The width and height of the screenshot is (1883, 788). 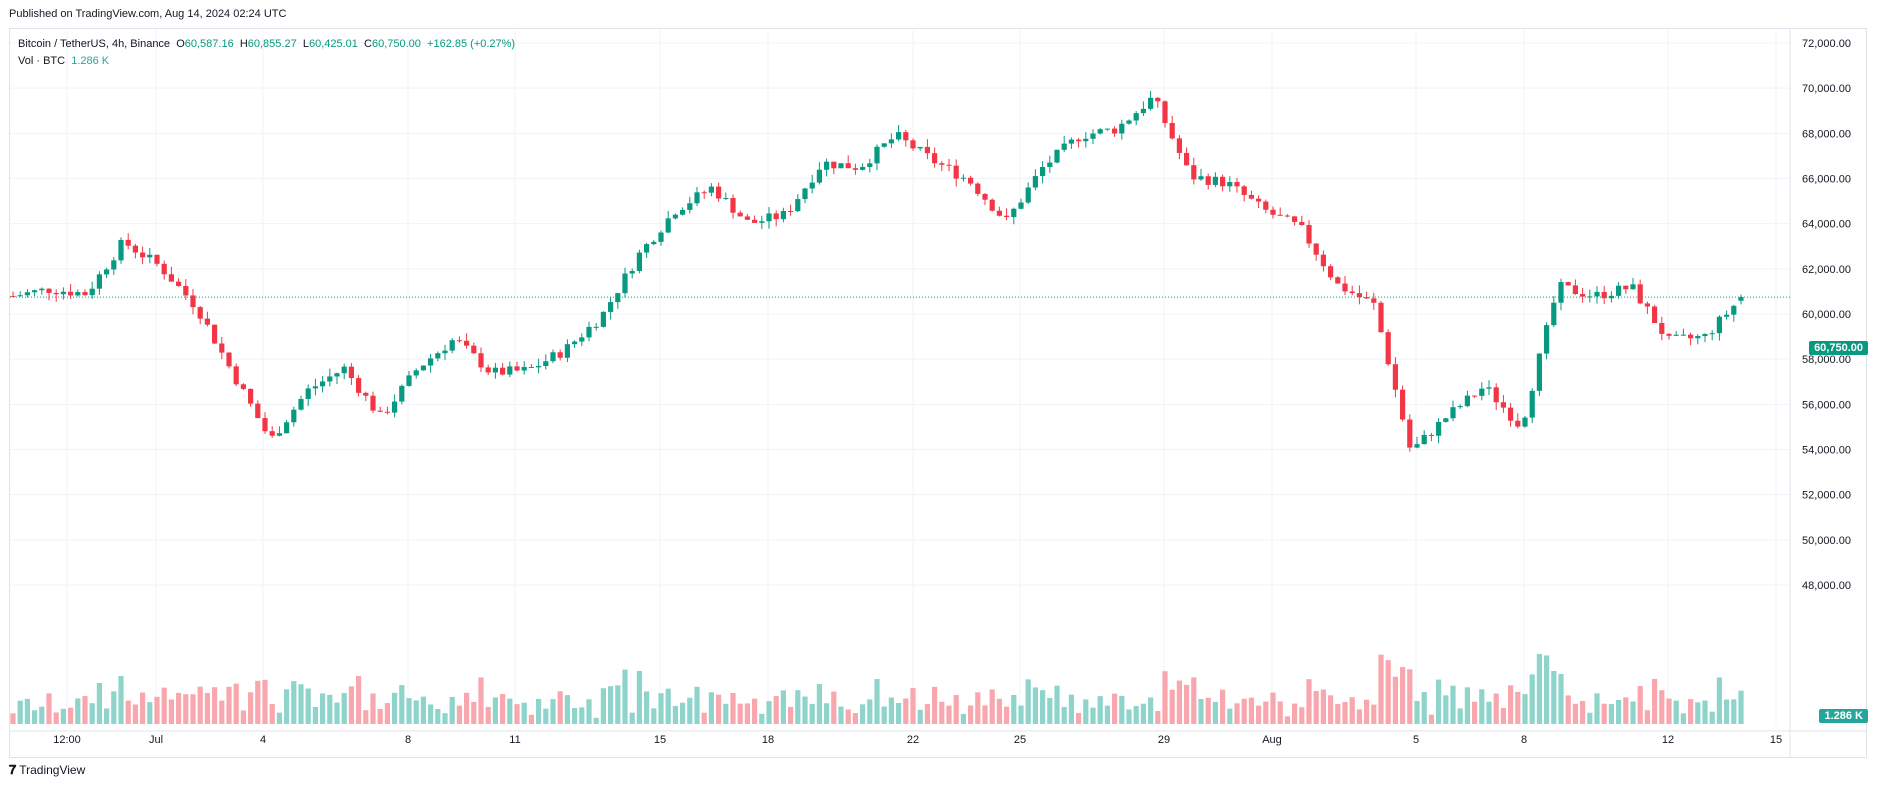 I want to click on price-tick-label: 64,000.00, so click(x=1826, y=225).